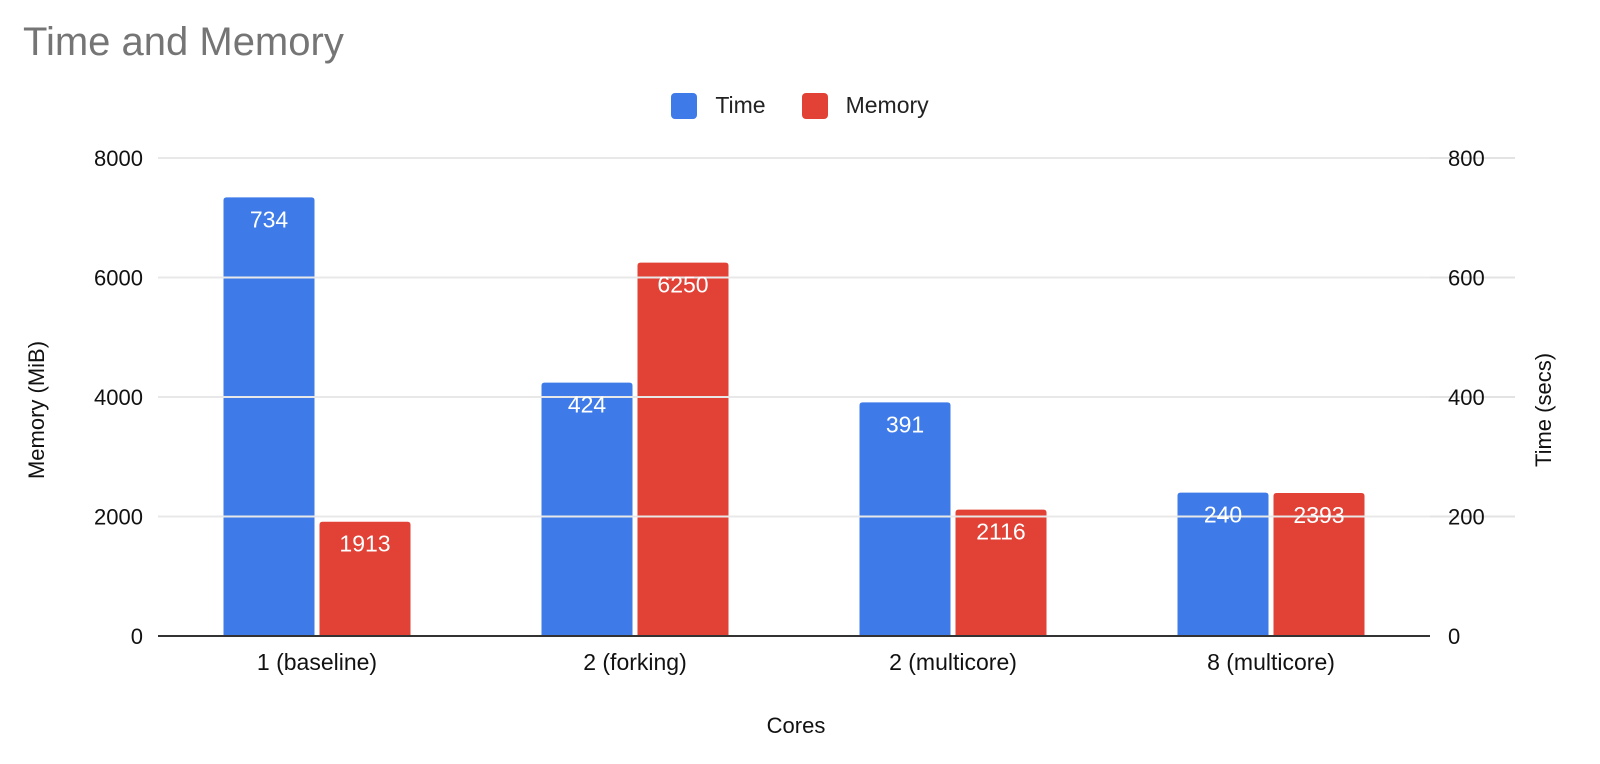  Describe the element at coordinates (1543, 410) in the screenshot. I see `y-axis-title-right: Time (secs)` at that location.